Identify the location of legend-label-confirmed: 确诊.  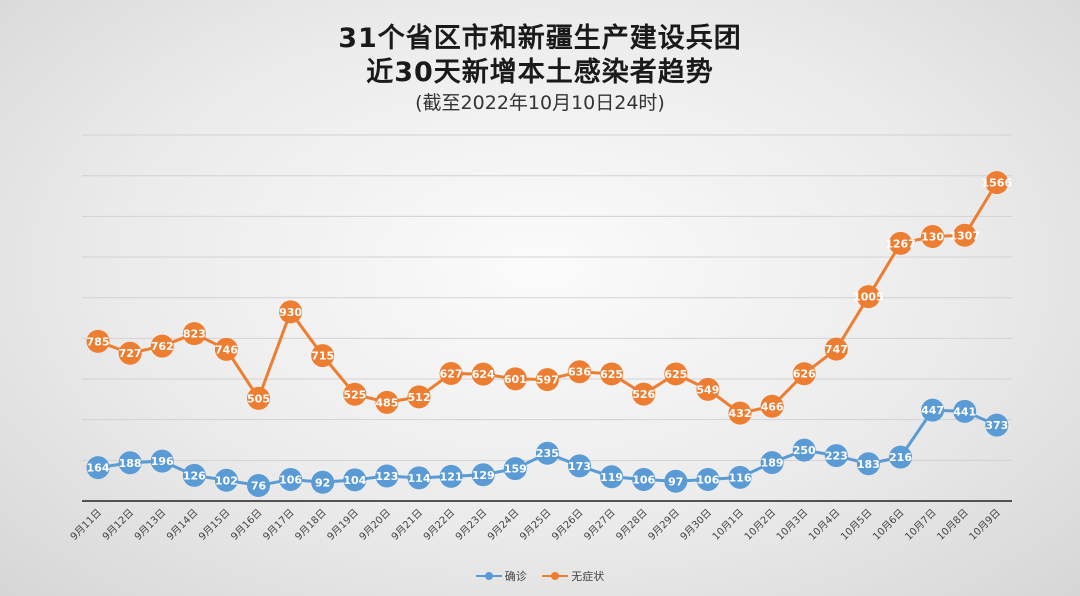
(515, 576).